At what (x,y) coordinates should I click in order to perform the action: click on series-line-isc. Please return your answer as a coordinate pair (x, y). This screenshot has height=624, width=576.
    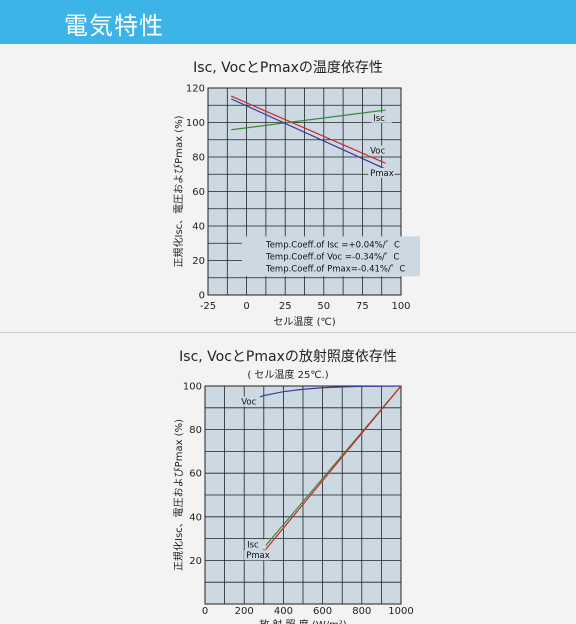
    Looking at the image, I should click on (308, 120).